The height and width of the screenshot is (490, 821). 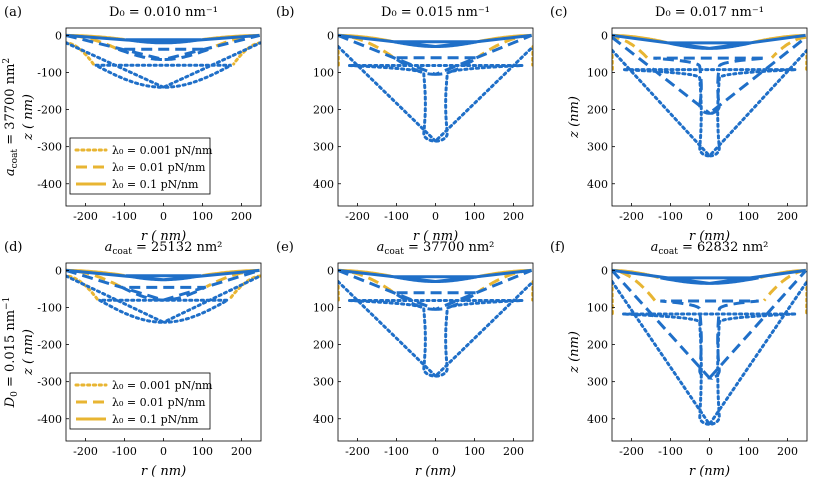 What do you see at coordinates (709, 12) in the screenshot?
I see `panel-title: D₀ = 0.017 nm⁻¹` at bounding box center [709, 12].